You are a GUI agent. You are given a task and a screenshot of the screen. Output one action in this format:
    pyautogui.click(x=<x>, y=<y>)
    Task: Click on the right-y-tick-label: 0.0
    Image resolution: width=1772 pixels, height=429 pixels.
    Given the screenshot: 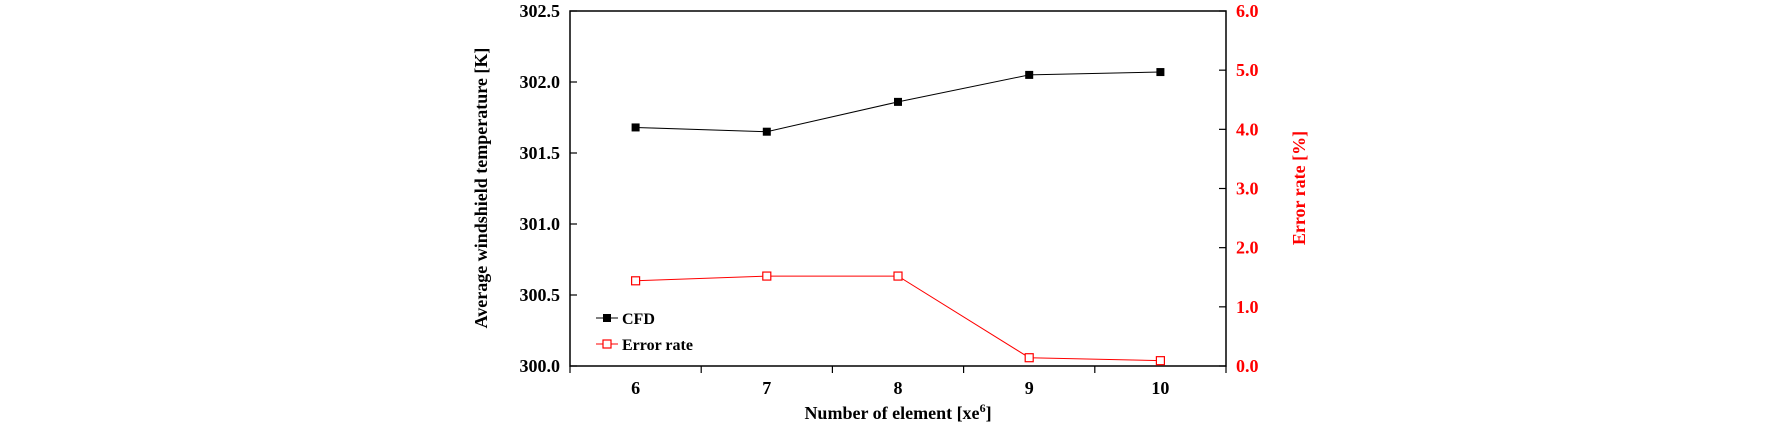 What is the action you would take?
    pyautogui.click(x=1247, y=366)
    